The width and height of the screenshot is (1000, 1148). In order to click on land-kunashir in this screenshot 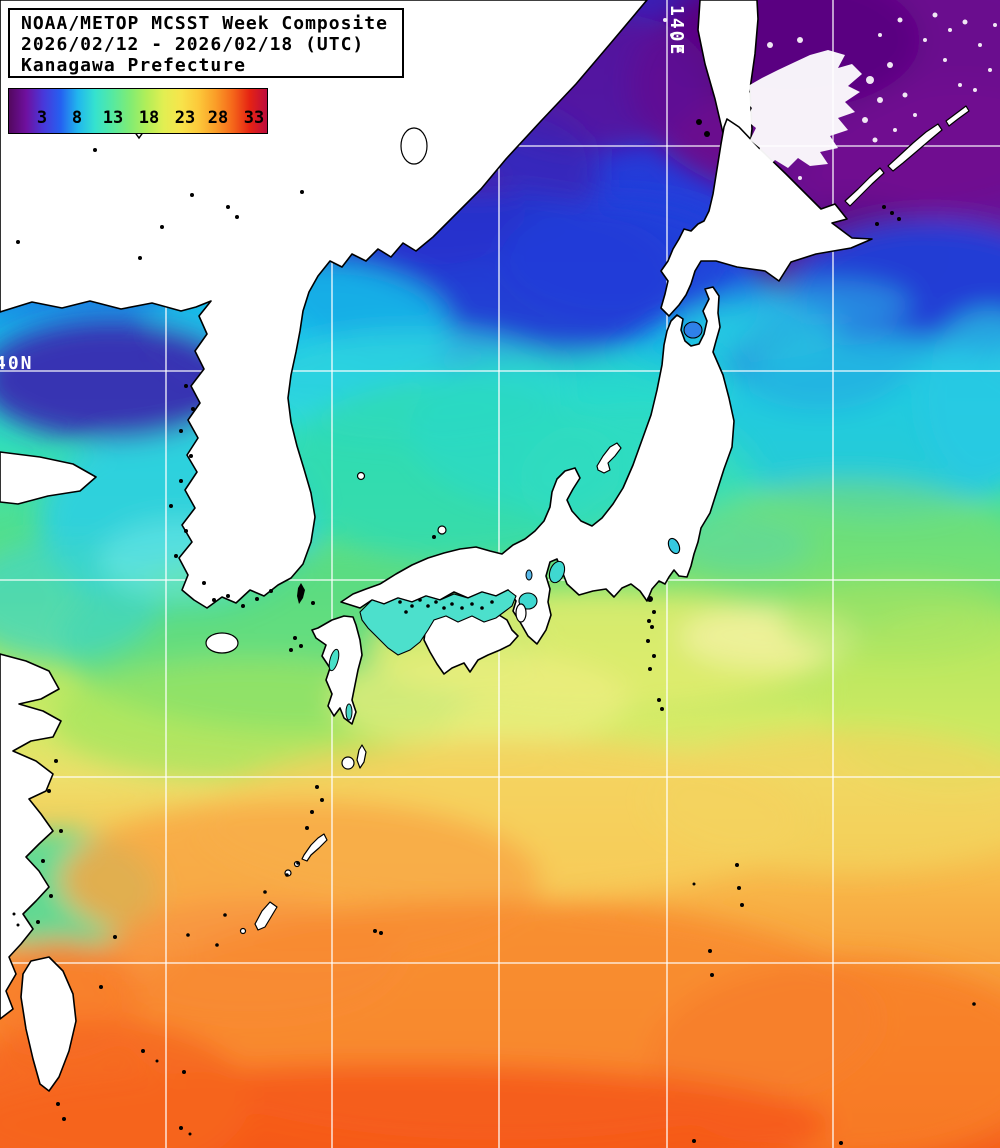, I will do `click(864, 187)`.